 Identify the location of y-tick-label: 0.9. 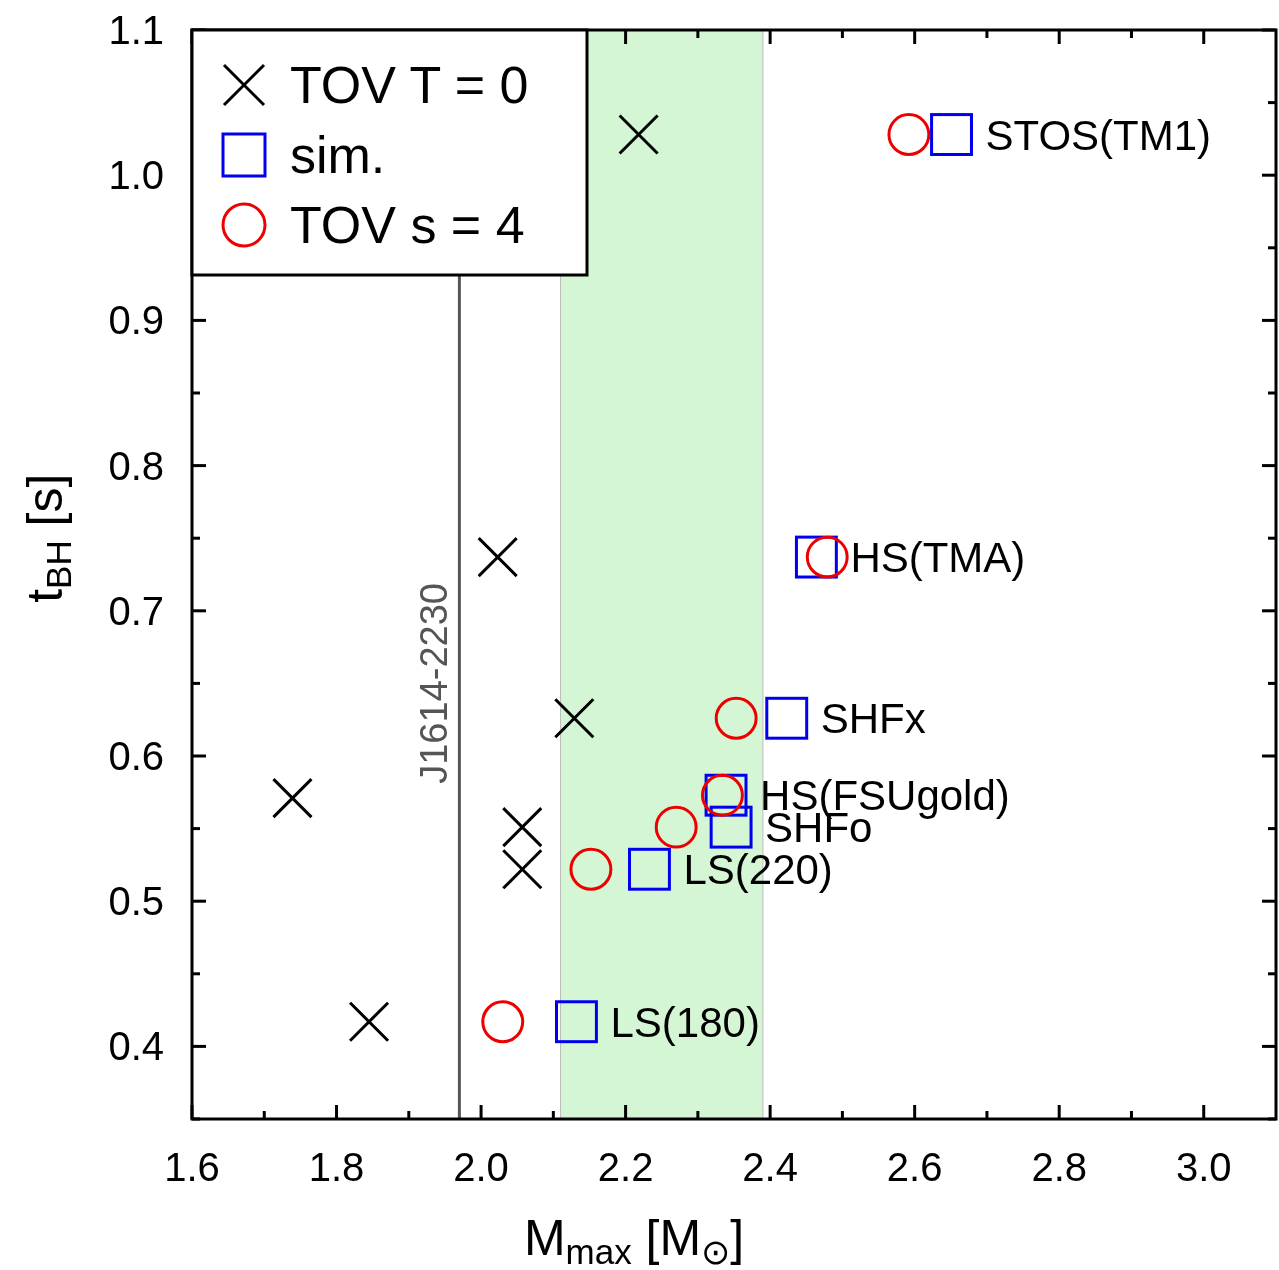
(136, 320).